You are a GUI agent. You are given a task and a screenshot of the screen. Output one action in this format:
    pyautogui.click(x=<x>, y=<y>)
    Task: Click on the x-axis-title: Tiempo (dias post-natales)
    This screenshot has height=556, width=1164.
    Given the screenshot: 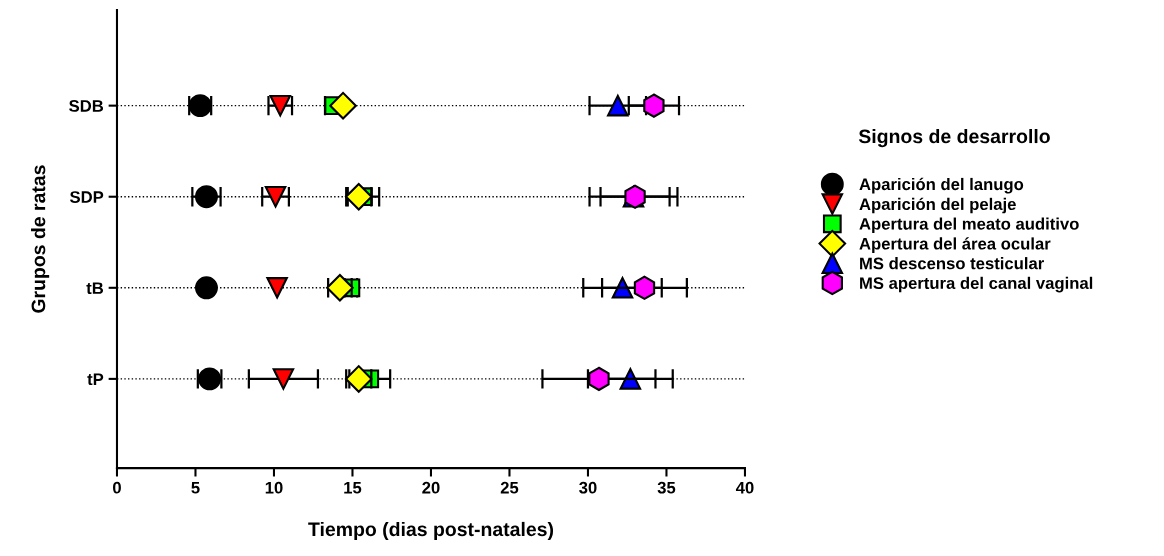 What is the action you would take?
    pyautogui.click(x=431, y=531)
    